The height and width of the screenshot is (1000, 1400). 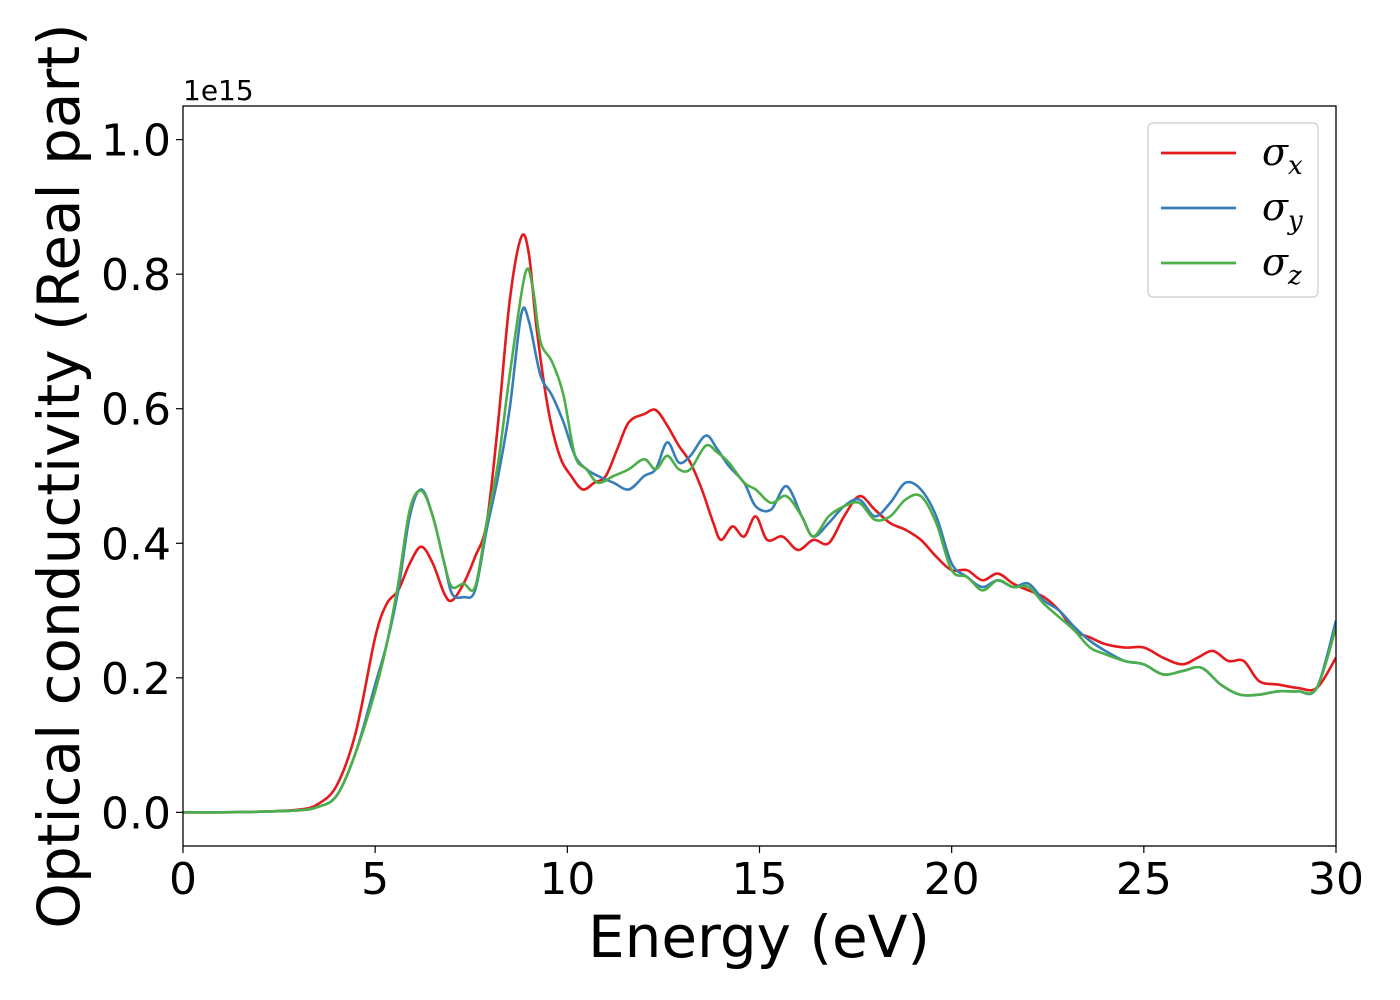 I want to click on y-axis-label: Optical conductivity (Real part), so click(x=59, y=475).